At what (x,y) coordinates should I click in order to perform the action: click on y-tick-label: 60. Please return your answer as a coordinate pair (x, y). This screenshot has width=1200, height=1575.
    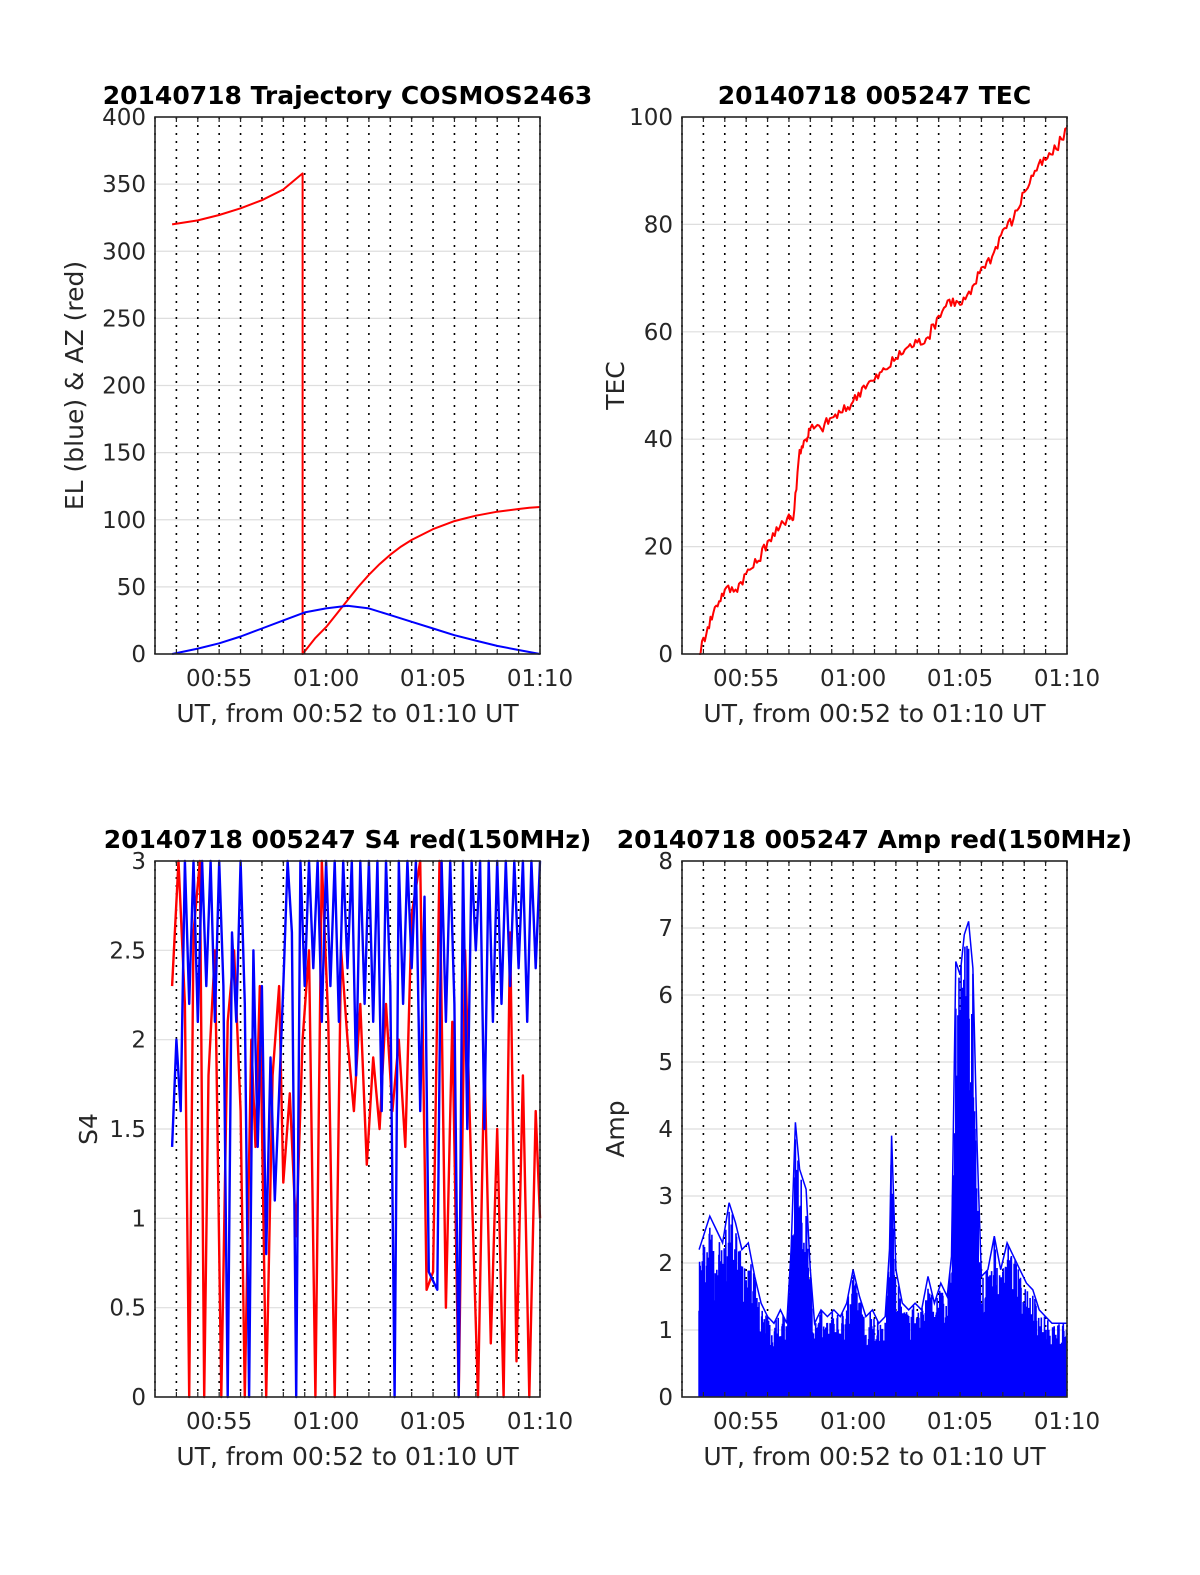
    Looking at the image, I should click on (658, 333).